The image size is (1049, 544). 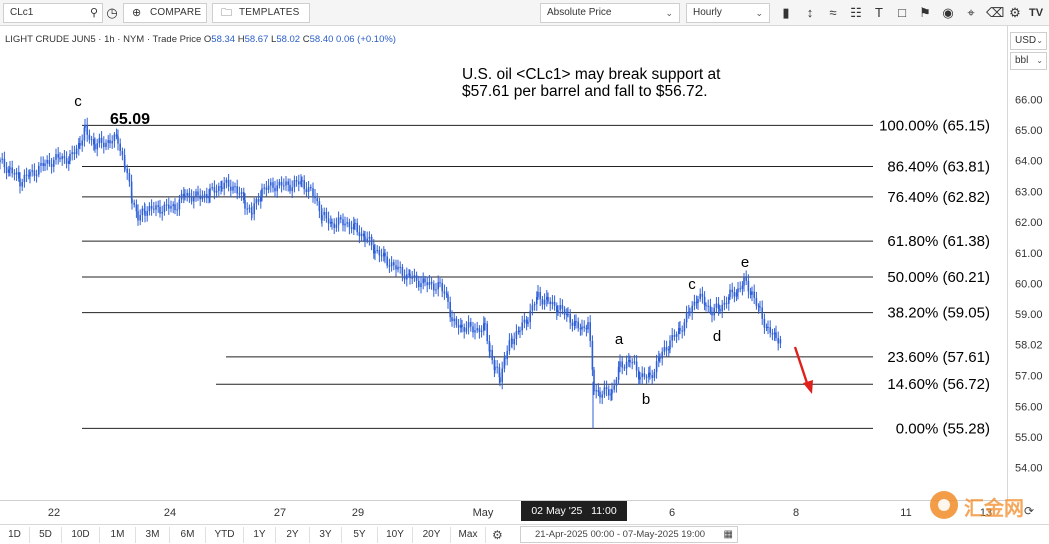 What do you see at coordinates (326, 535) in the screenshot?
I see `range-button-3y: 3Y` at bounding box center [326, 535].